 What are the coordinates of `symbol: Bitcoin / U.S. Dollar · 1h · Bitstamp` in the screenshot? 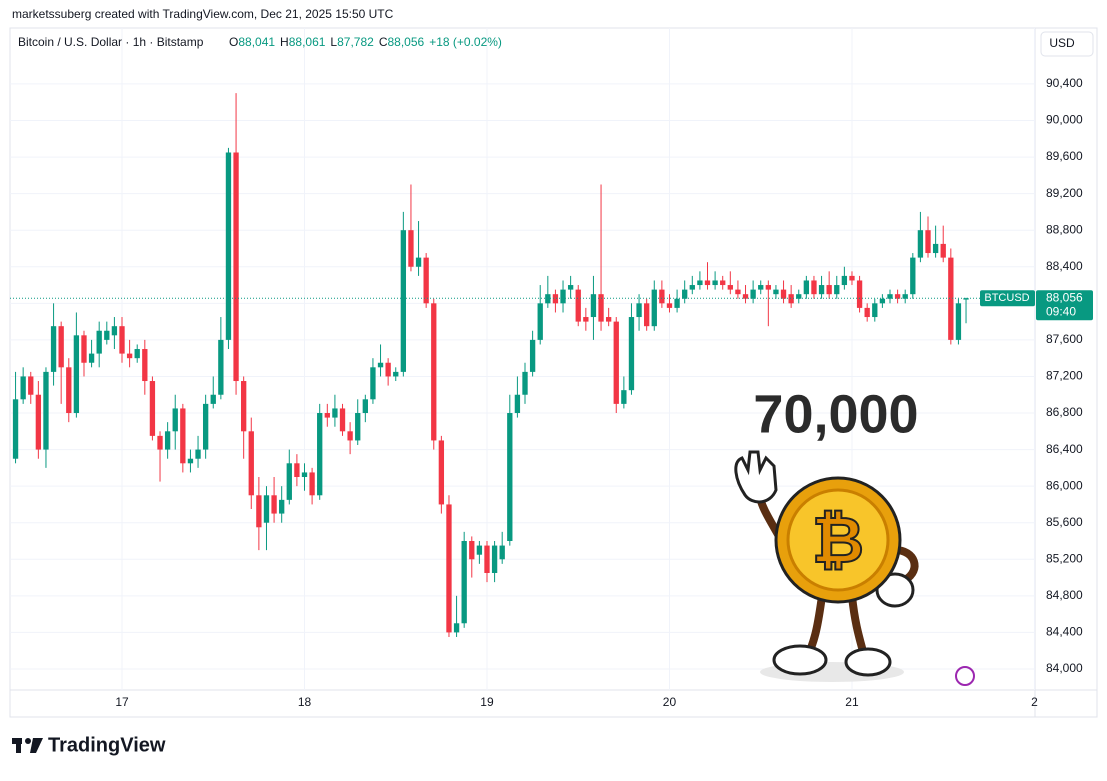 It's located at (111, 42).